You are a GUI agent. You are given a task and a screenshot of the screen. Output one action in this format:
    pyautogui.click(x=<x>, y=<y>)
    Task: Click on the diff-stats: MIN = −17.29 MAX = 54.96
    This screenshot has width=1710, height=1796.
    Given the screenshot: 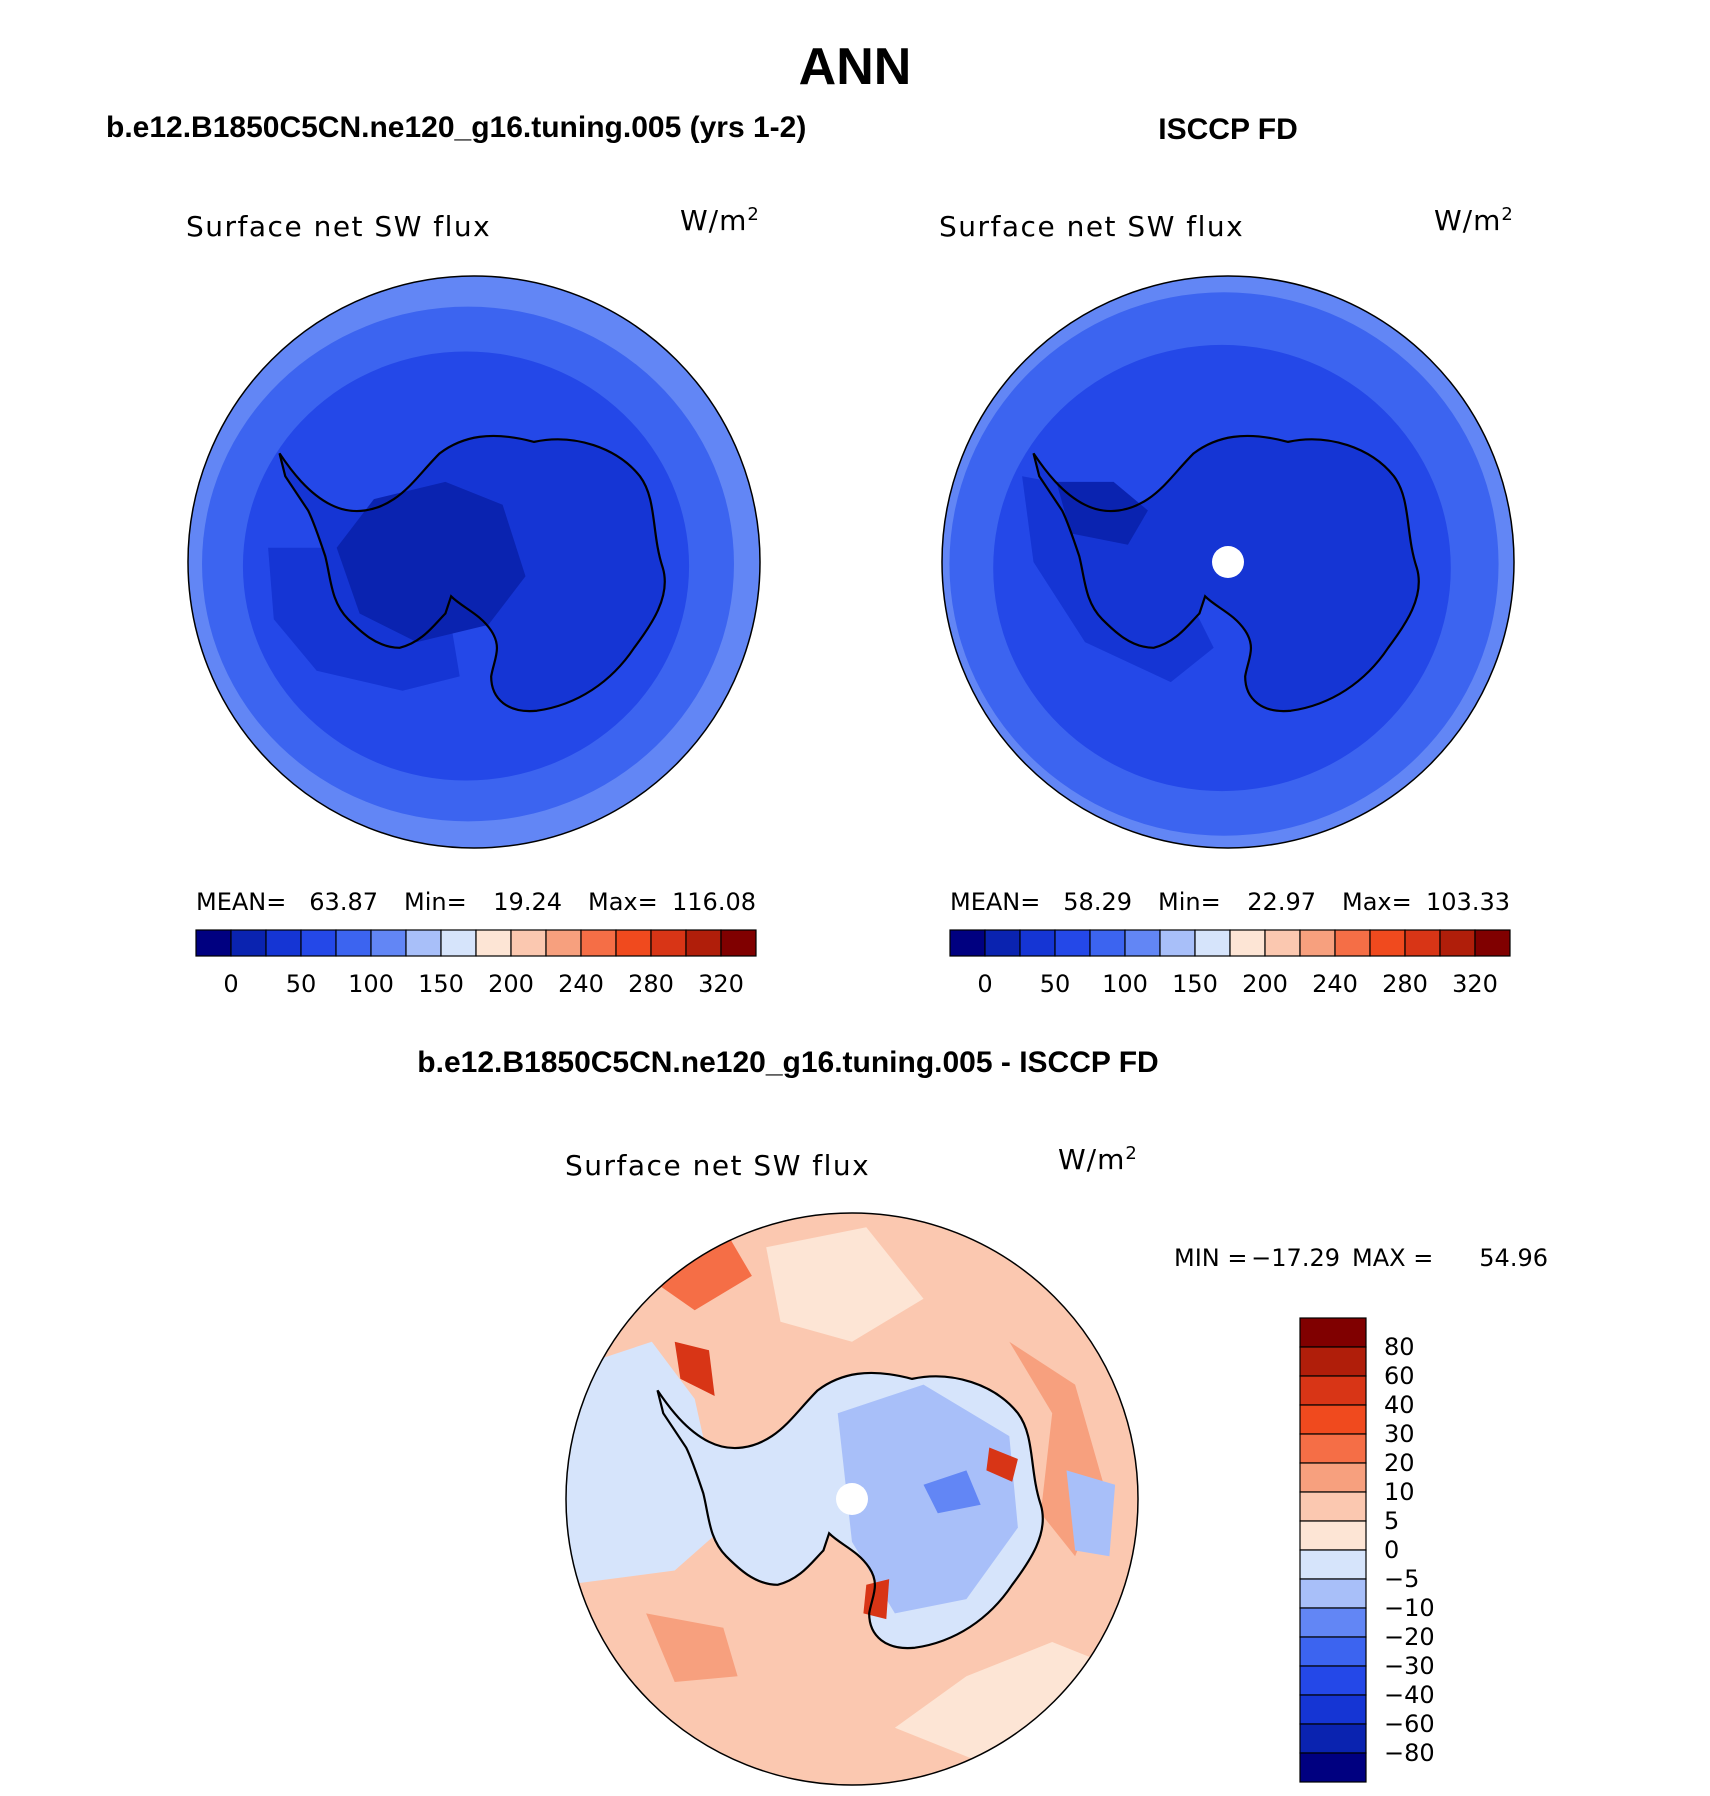 What is the action you would take?
    pyautogui.click(x=1361, y=1258)
    